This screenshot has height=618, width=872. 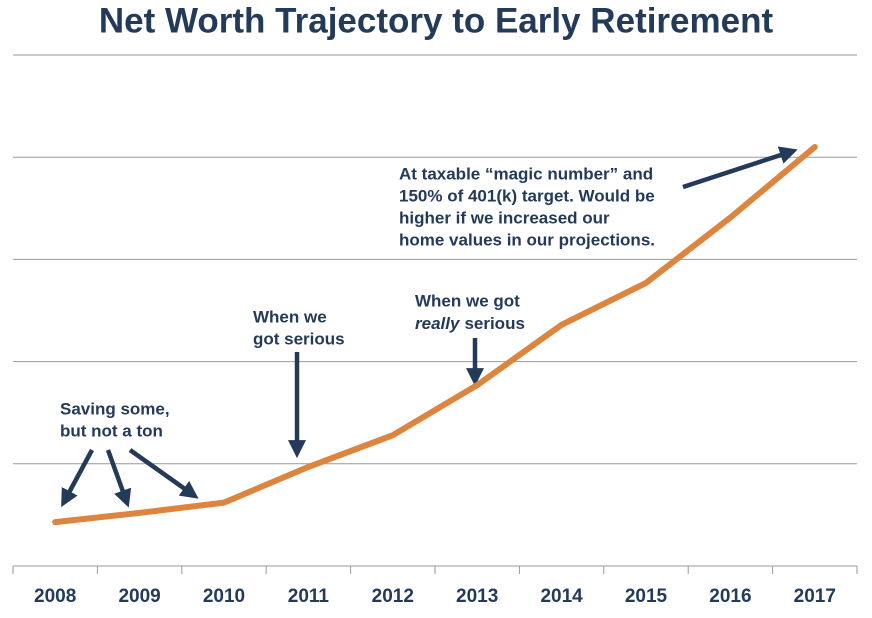 What do you see at coordinates (290, 316) in the screenshot?
I see `annotation-line: When we` at bounding box center [290, 316].